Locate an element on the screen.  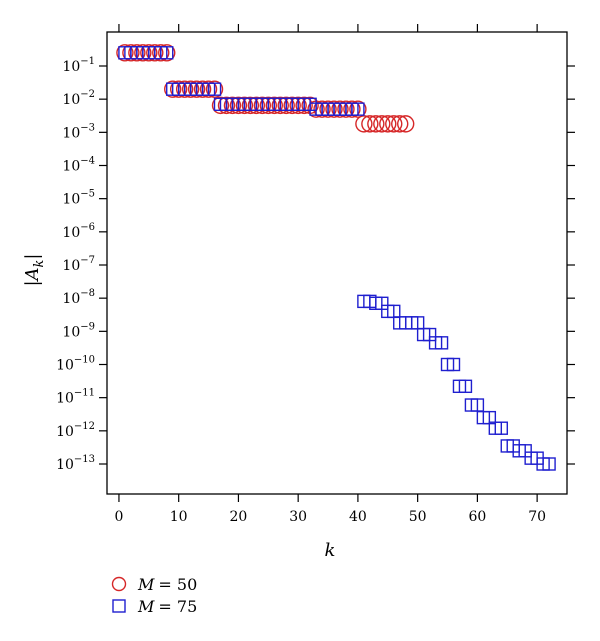
x-tick-label: 50 is located at coordinates (418, 517).